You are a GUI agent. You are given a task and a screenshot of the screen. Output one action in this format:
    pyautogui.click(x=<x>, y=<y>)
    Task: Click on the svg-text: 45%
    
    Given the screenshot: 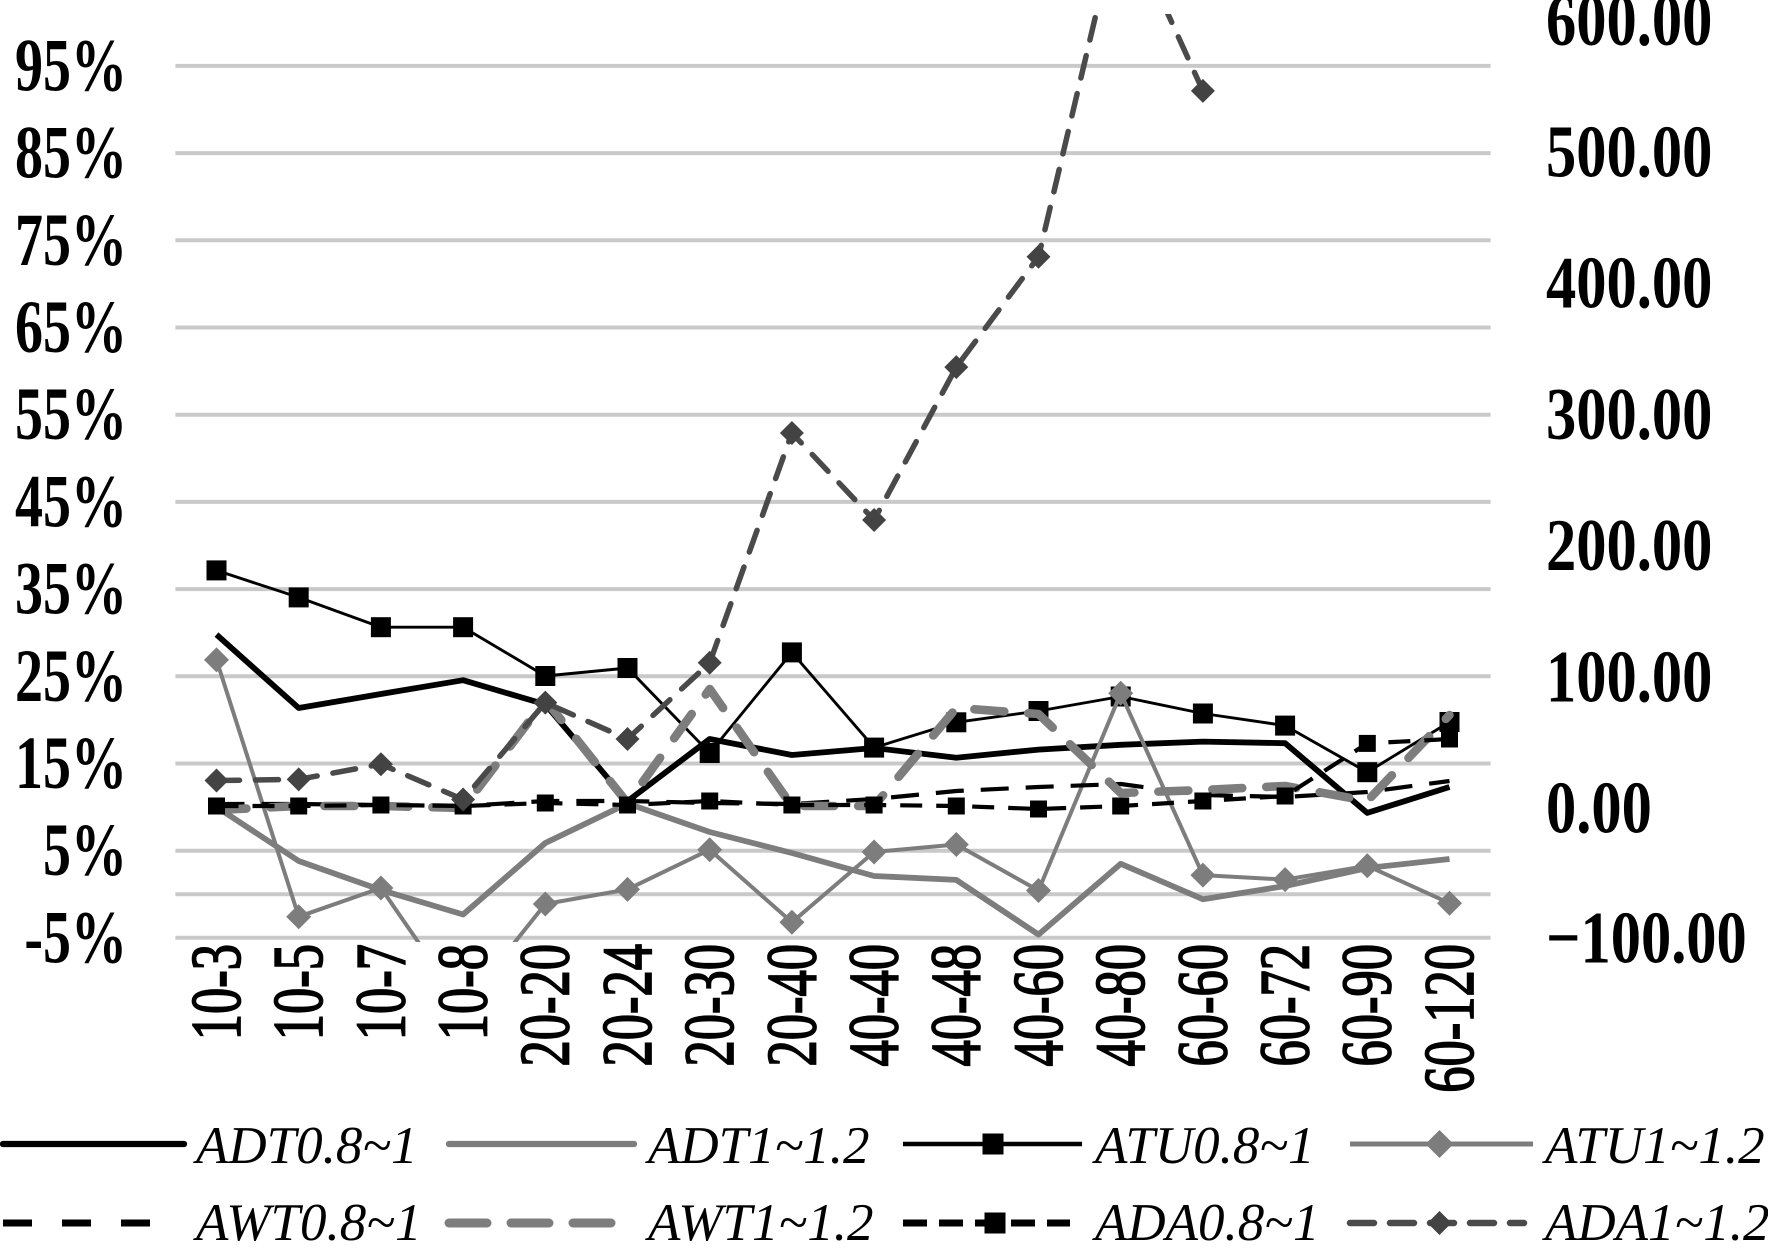 What is the action you would take?
    pyautogui.click(x=71, y=502)
    